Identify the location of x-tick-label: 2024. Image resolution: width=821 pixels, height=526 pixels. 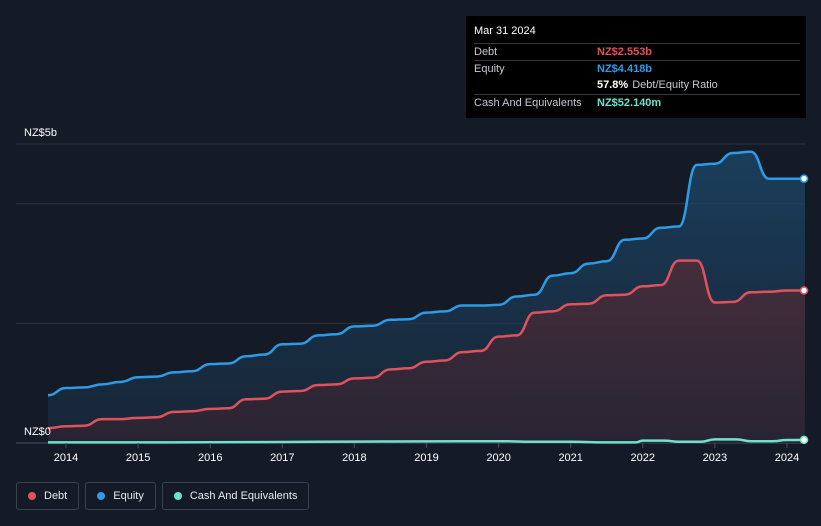
(787, 458).